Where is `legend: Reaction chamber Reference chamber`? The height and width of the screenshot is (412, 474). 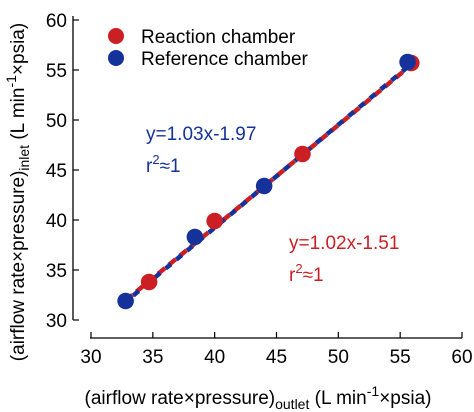
legend: Reaction chamber Reference chamber is located at coordinates (208, 48).